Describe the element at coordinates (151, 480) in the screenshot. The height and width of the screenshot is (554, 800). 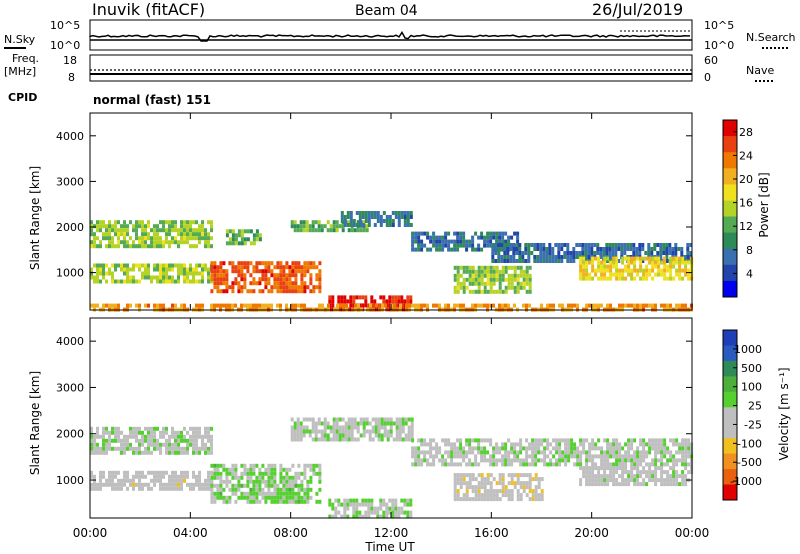
I see `echo-region` at that location.